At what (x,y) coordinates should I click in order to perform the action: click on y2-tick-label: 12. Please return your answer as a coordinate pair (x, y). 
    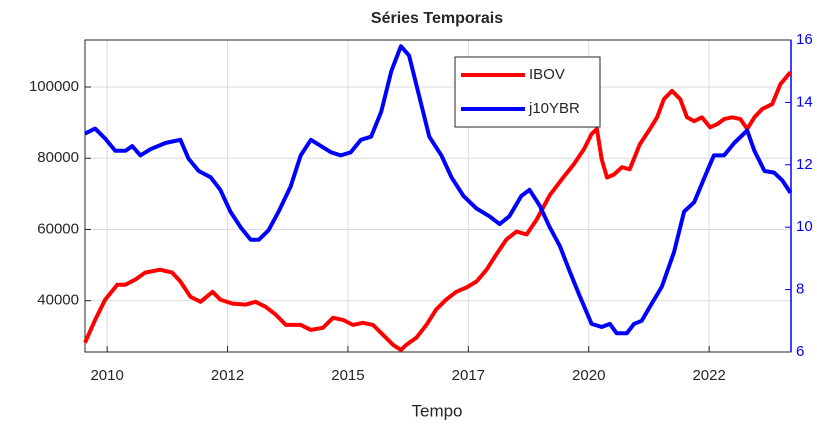
    Looking at the image, I should click on (804, 164).